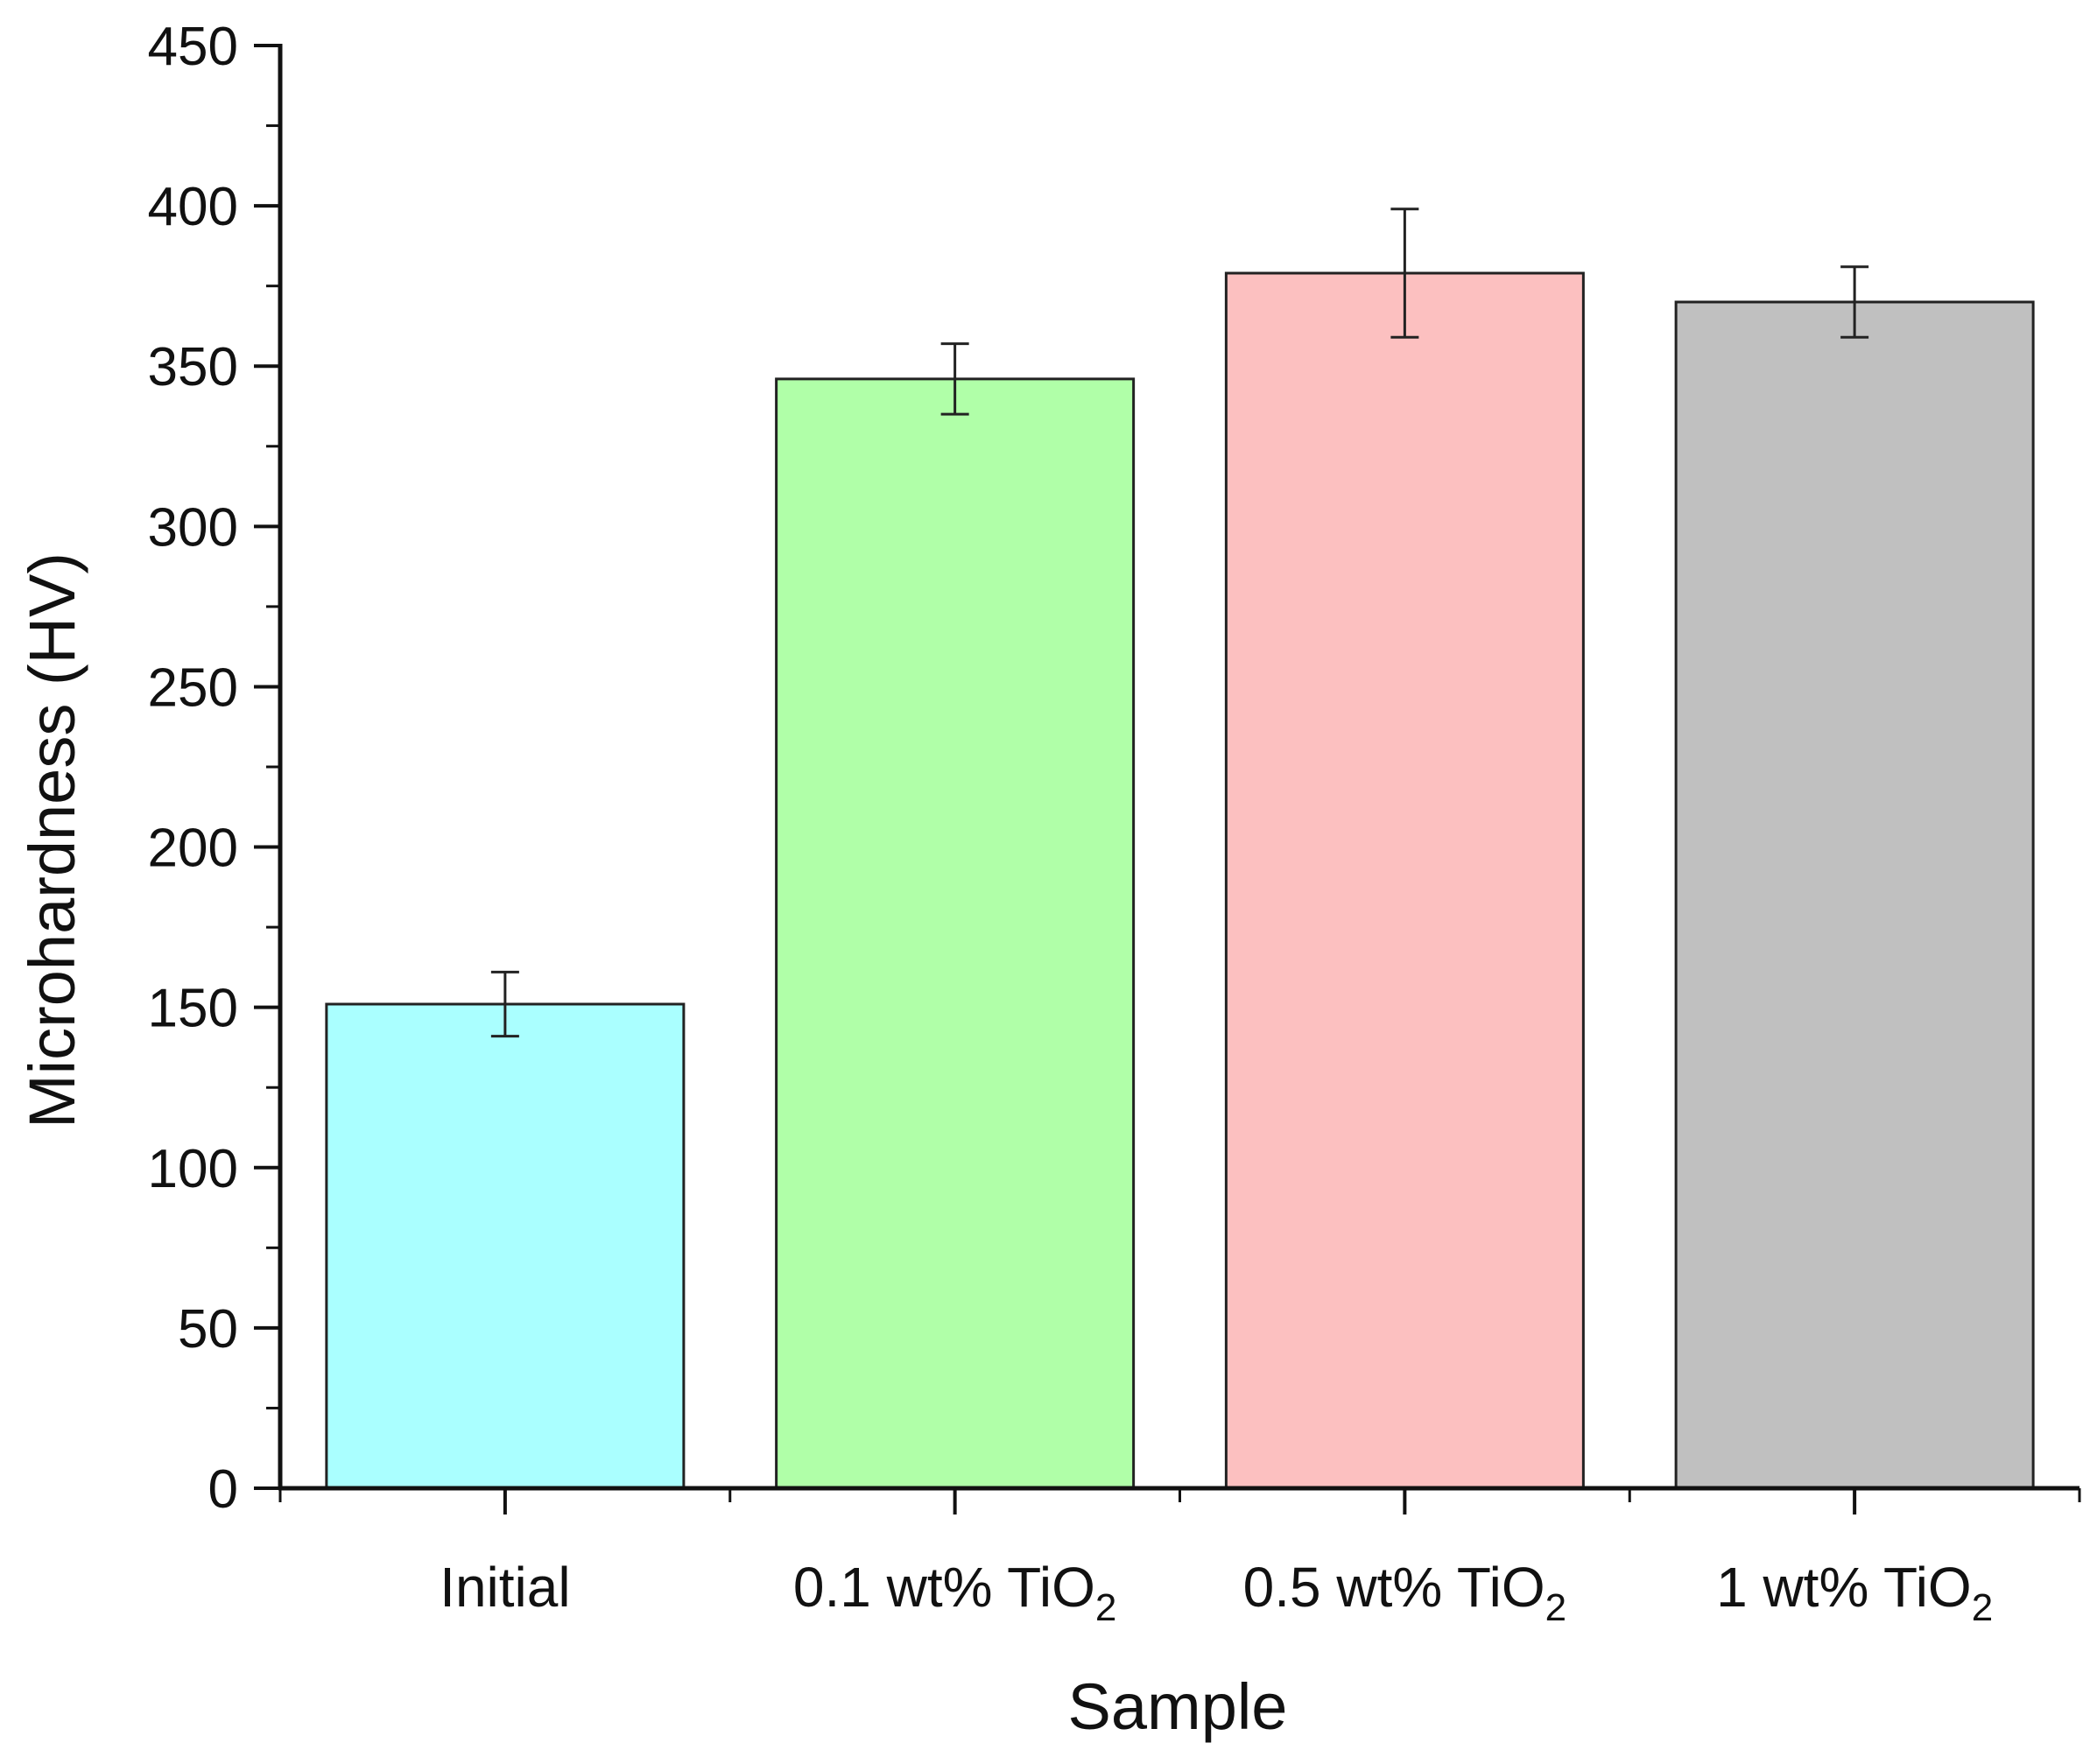 The height and width of the screenshot is (1764, 2097). Describe the element at coordinates (1404, 1593) in the screenshot. I see `x-tick-label-2: 0.5 wt% TiO2` at that location.